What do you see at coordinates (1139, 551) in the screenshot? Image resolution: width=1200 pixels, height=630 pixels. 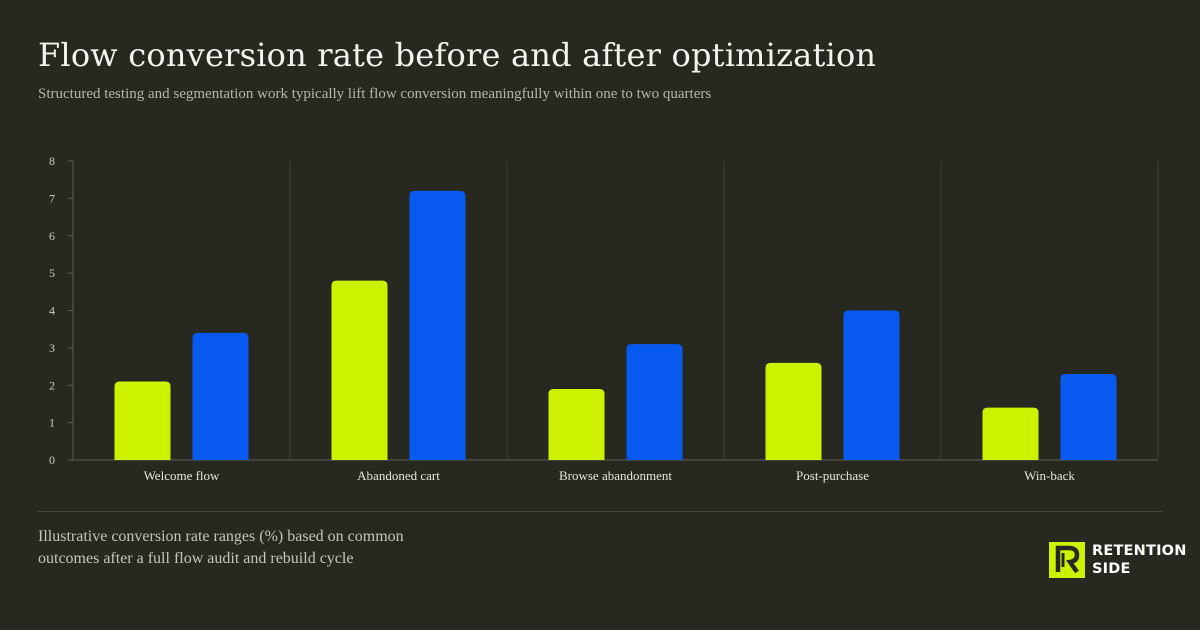 I see `logo-text-line1: RETENTION` at bounding box center [1139, 551].